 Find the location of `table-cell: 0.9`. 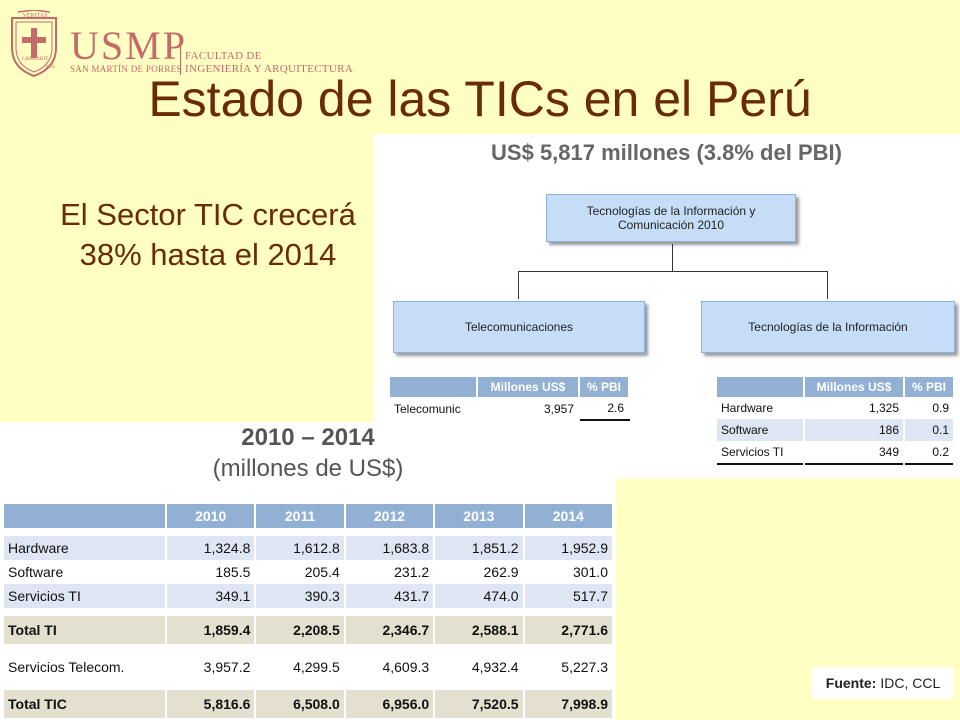

table-cell: 0.9 is located at coordinates (929, 408).